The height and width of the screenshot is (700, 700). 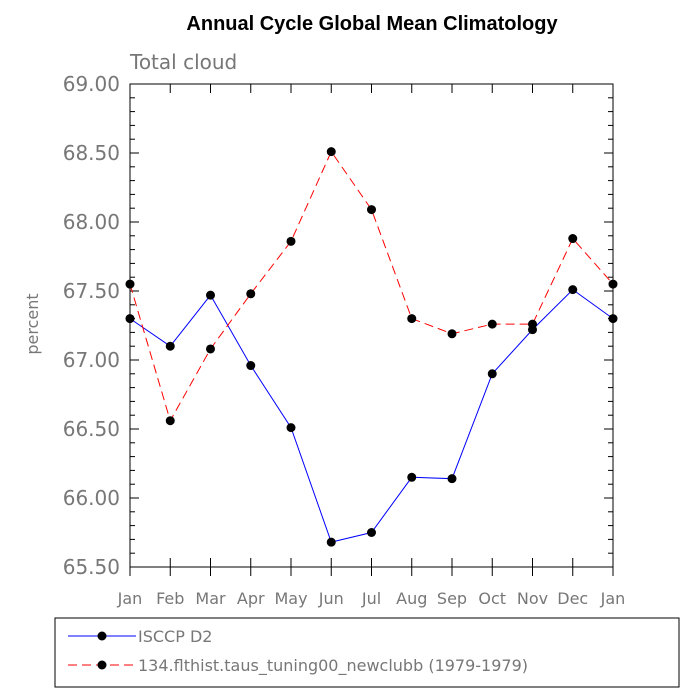 I want to click on y-tick-label: 68.50, so click(x=91, y=153).